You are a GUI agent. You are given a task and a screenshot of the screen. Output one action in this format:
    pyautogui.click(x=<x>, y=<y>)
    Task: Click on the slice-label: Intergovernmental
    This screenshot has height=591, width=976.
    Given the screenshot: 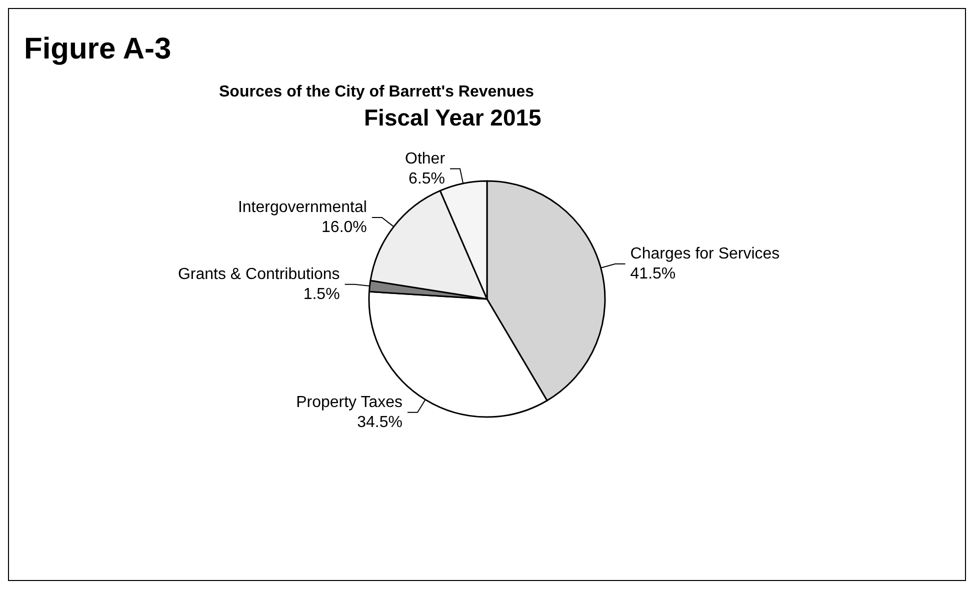 What is the action you would take?
    pyautogui.click(x=302, y=207)
    